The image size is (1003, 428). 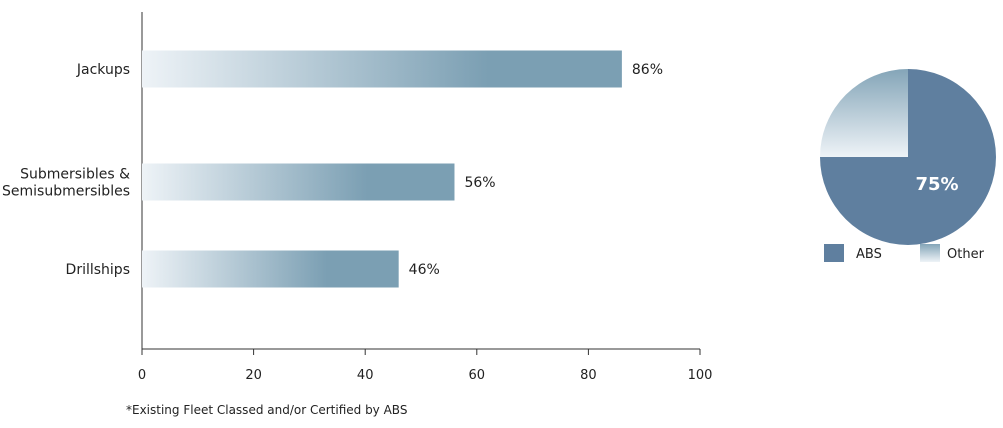 What do you see at coordinates (647, 70) in the screenshot?
I see `bar-data-label-0: 86%` at bounding box center [647, 70].